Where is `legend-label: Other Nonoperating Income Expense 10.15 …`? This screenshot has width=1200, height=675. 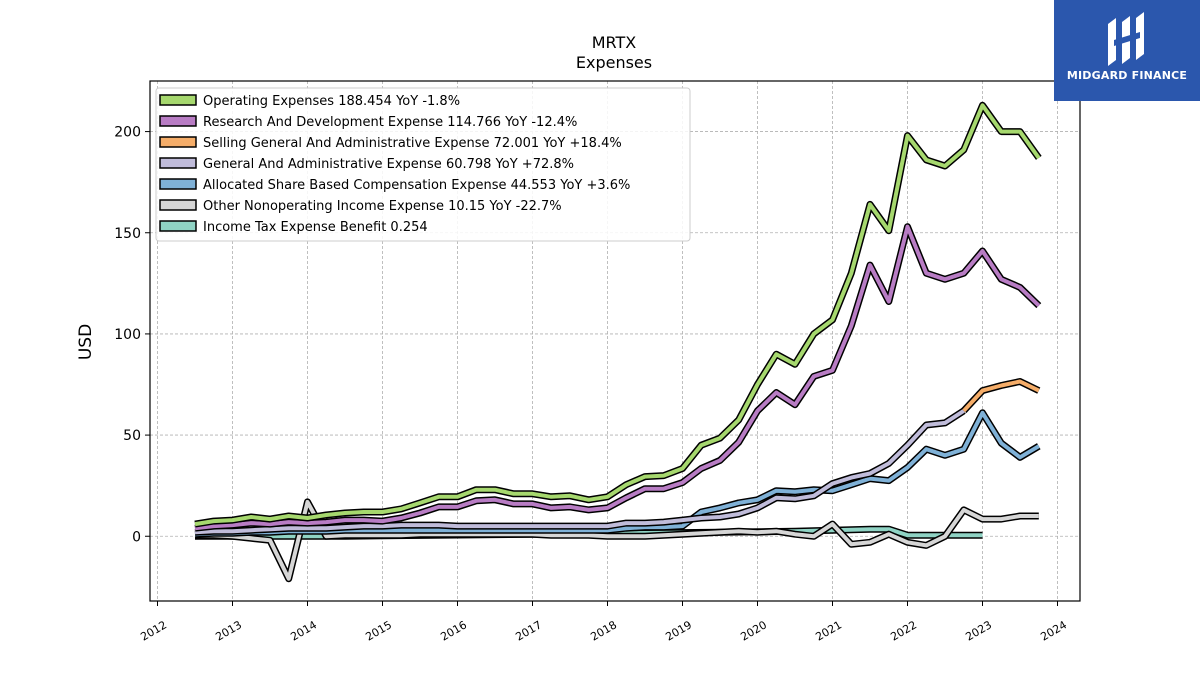
legend-label: Other Nonoperating Income Expense 10.15 … is located at coordinates (382, 206).